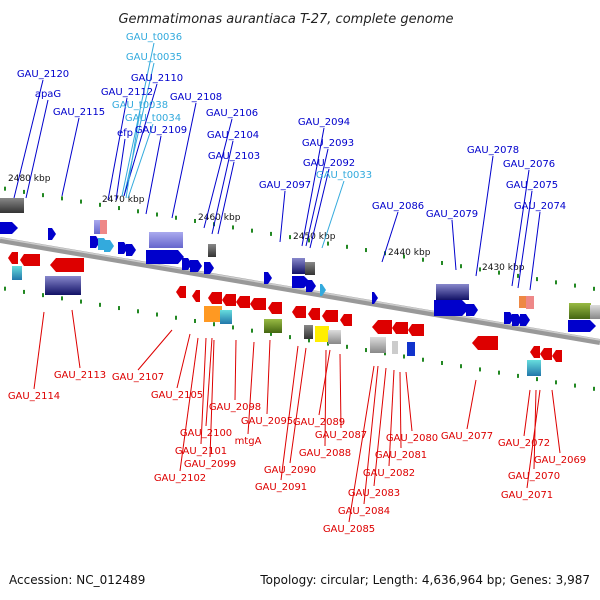 The height and width of the screenshot is (600, 600). I want to click on gene-label: GAU_2110, so click(157, 78).